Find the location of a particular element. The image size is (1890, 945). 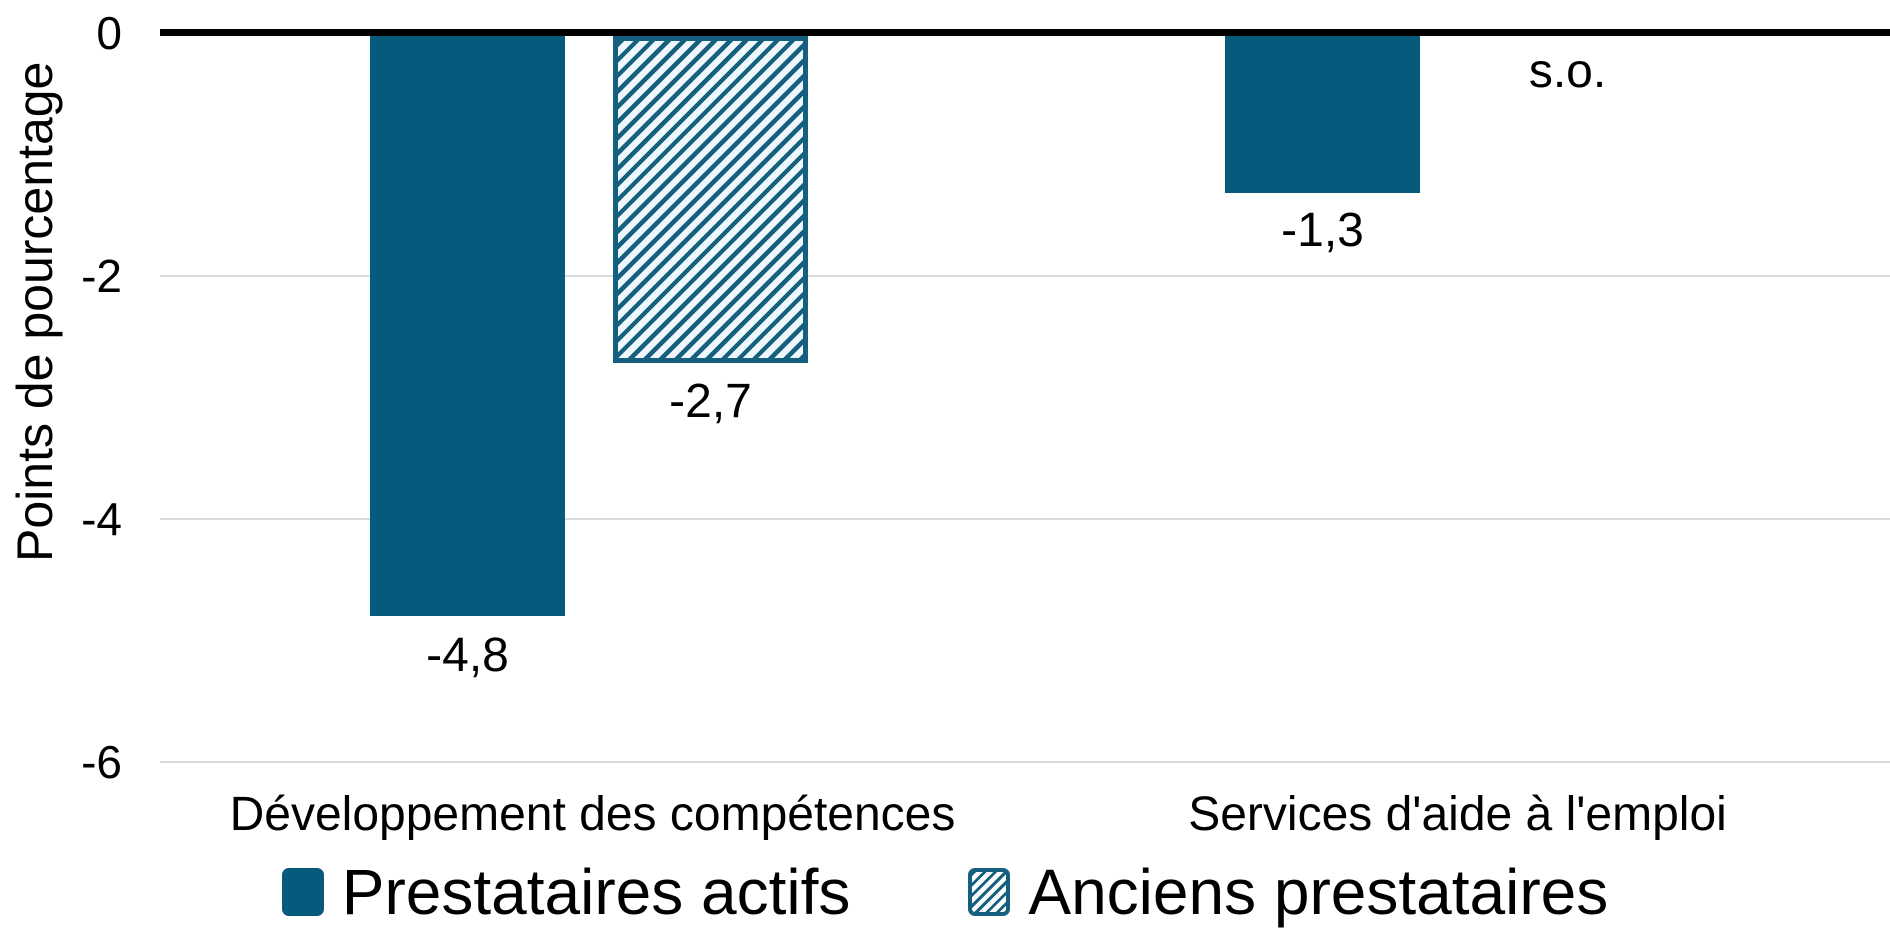

legend-swatch-hatched-icon is located at coordinates (989, 892).